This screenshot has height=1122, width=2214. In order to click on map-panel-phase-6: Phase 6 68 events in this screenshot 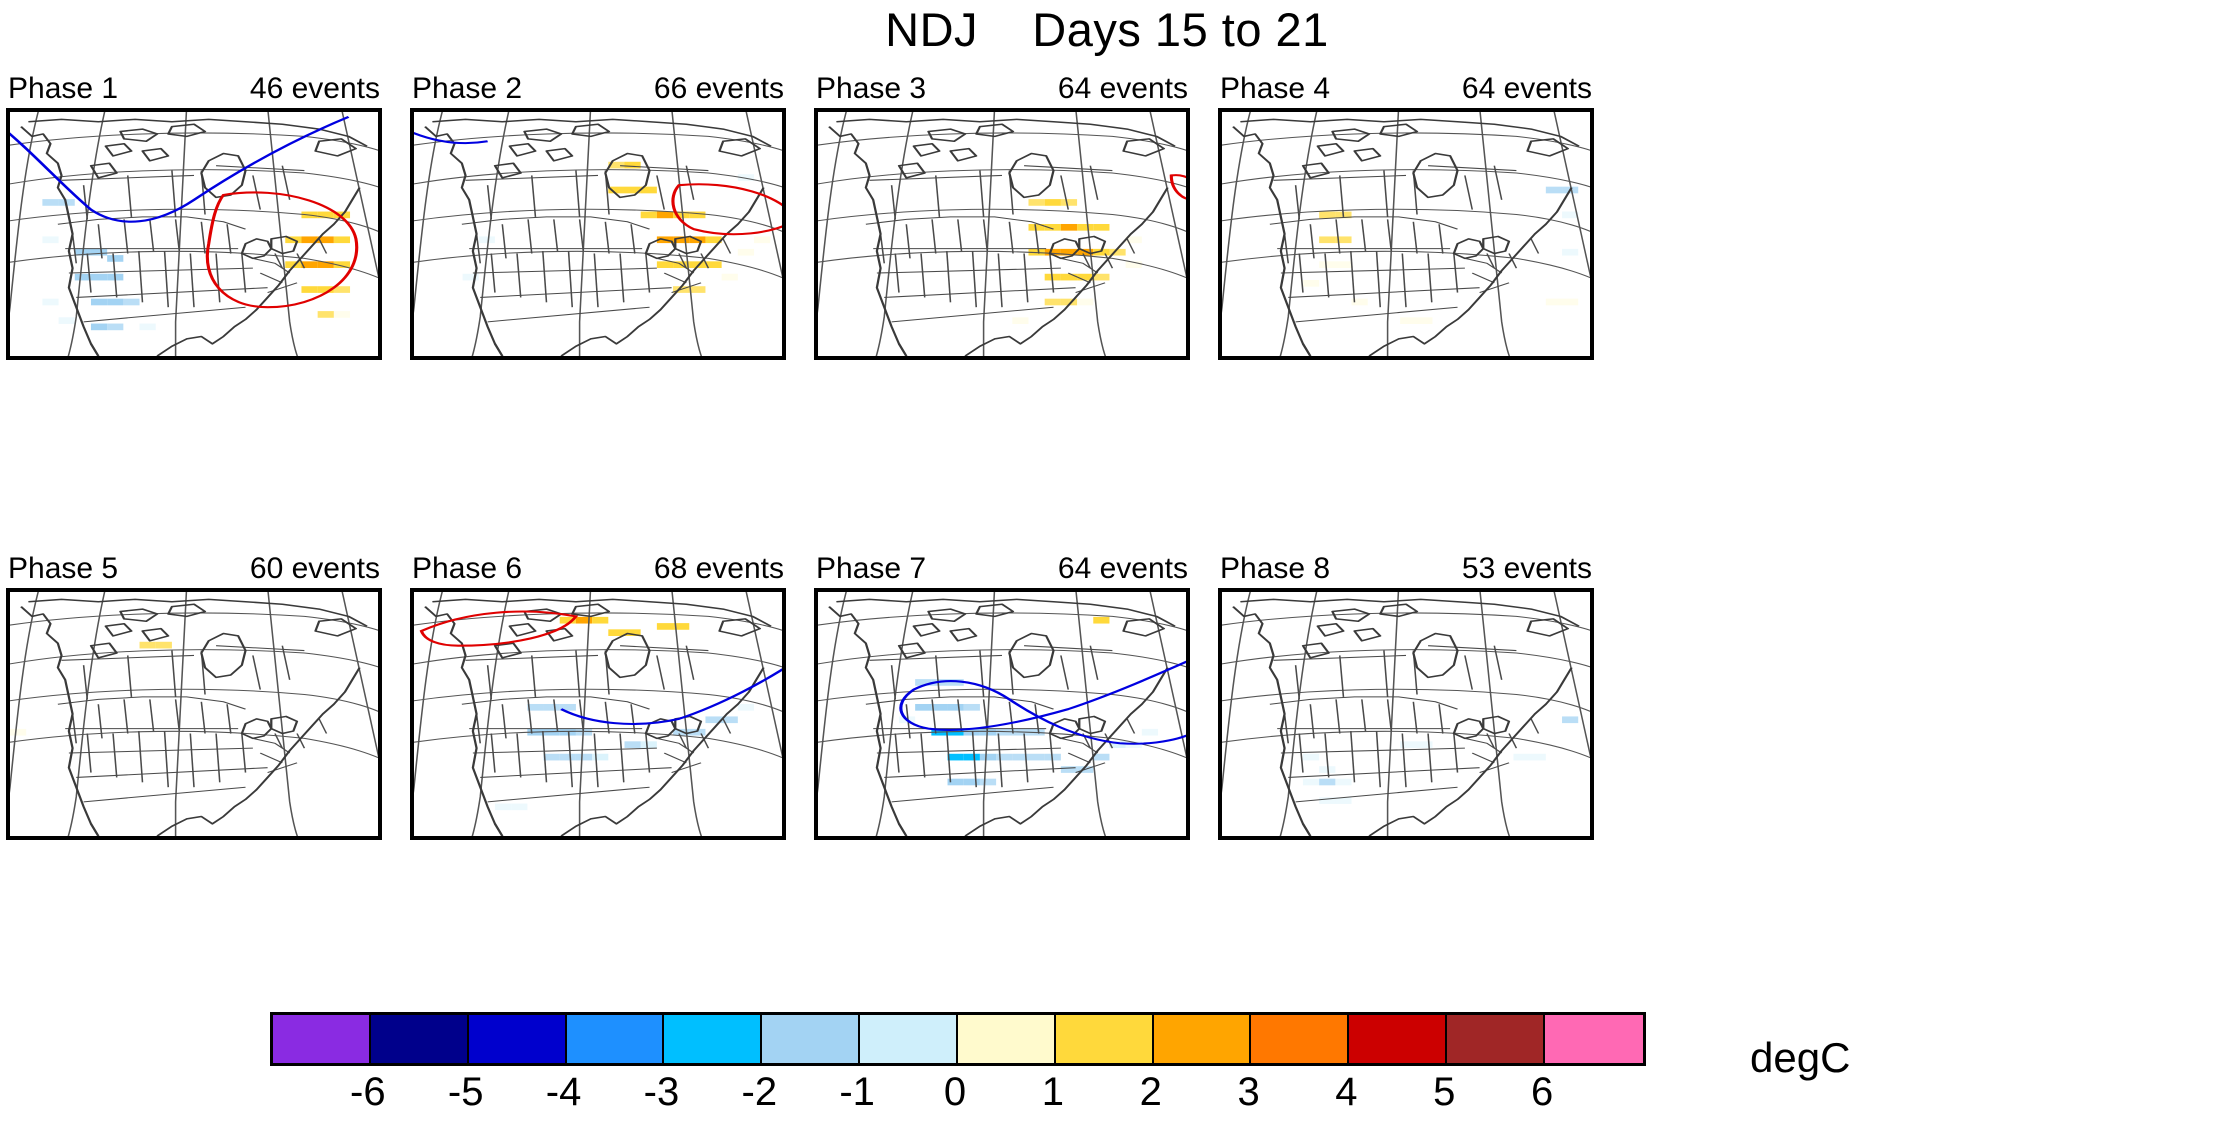, I will do `click(598, 696)`.